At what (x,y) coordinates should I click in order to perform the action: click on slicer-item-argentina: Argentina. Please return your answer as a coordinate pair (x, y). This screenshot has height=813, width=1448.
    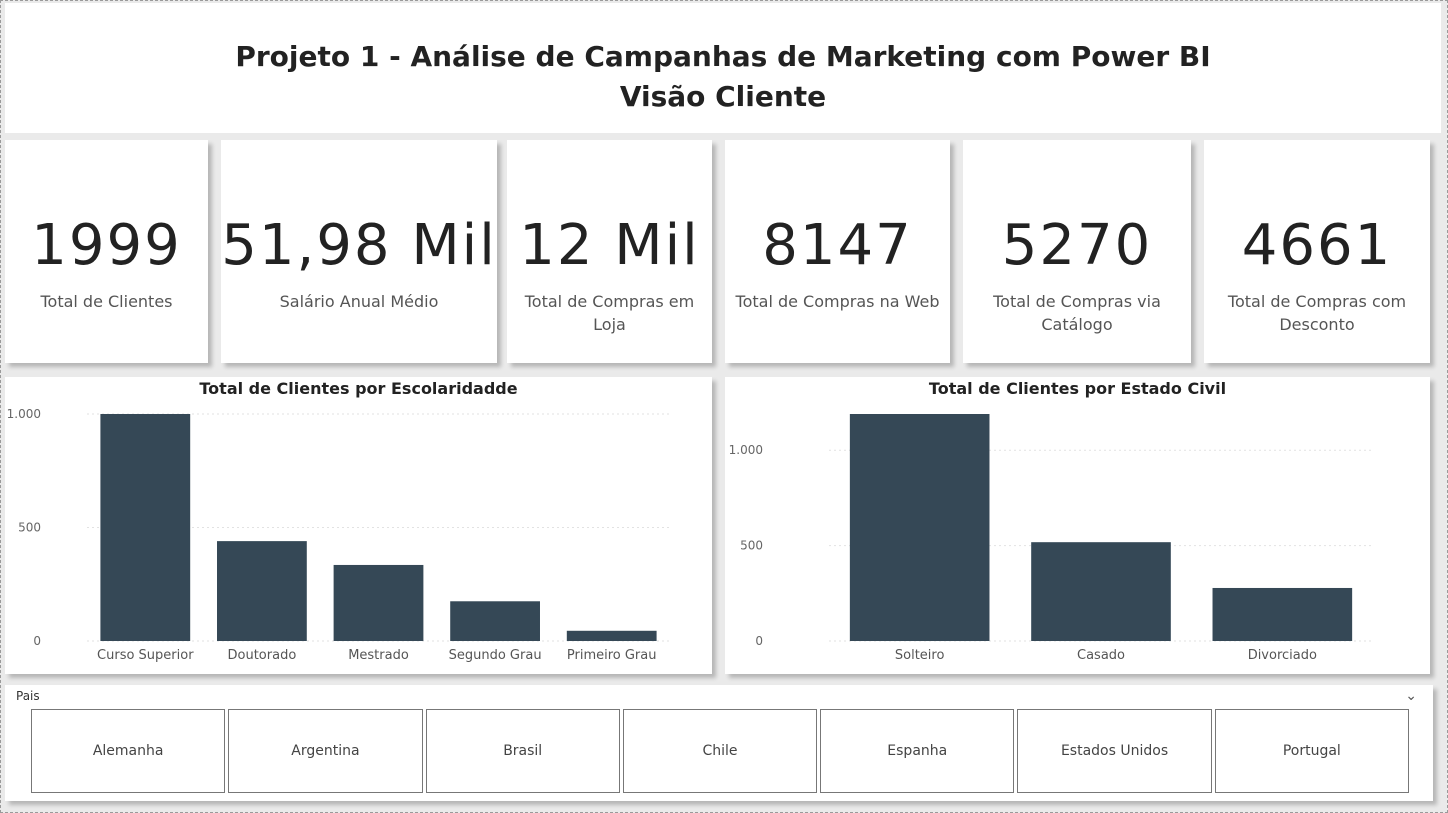
    Looking at the image, I should click on (325, 751).